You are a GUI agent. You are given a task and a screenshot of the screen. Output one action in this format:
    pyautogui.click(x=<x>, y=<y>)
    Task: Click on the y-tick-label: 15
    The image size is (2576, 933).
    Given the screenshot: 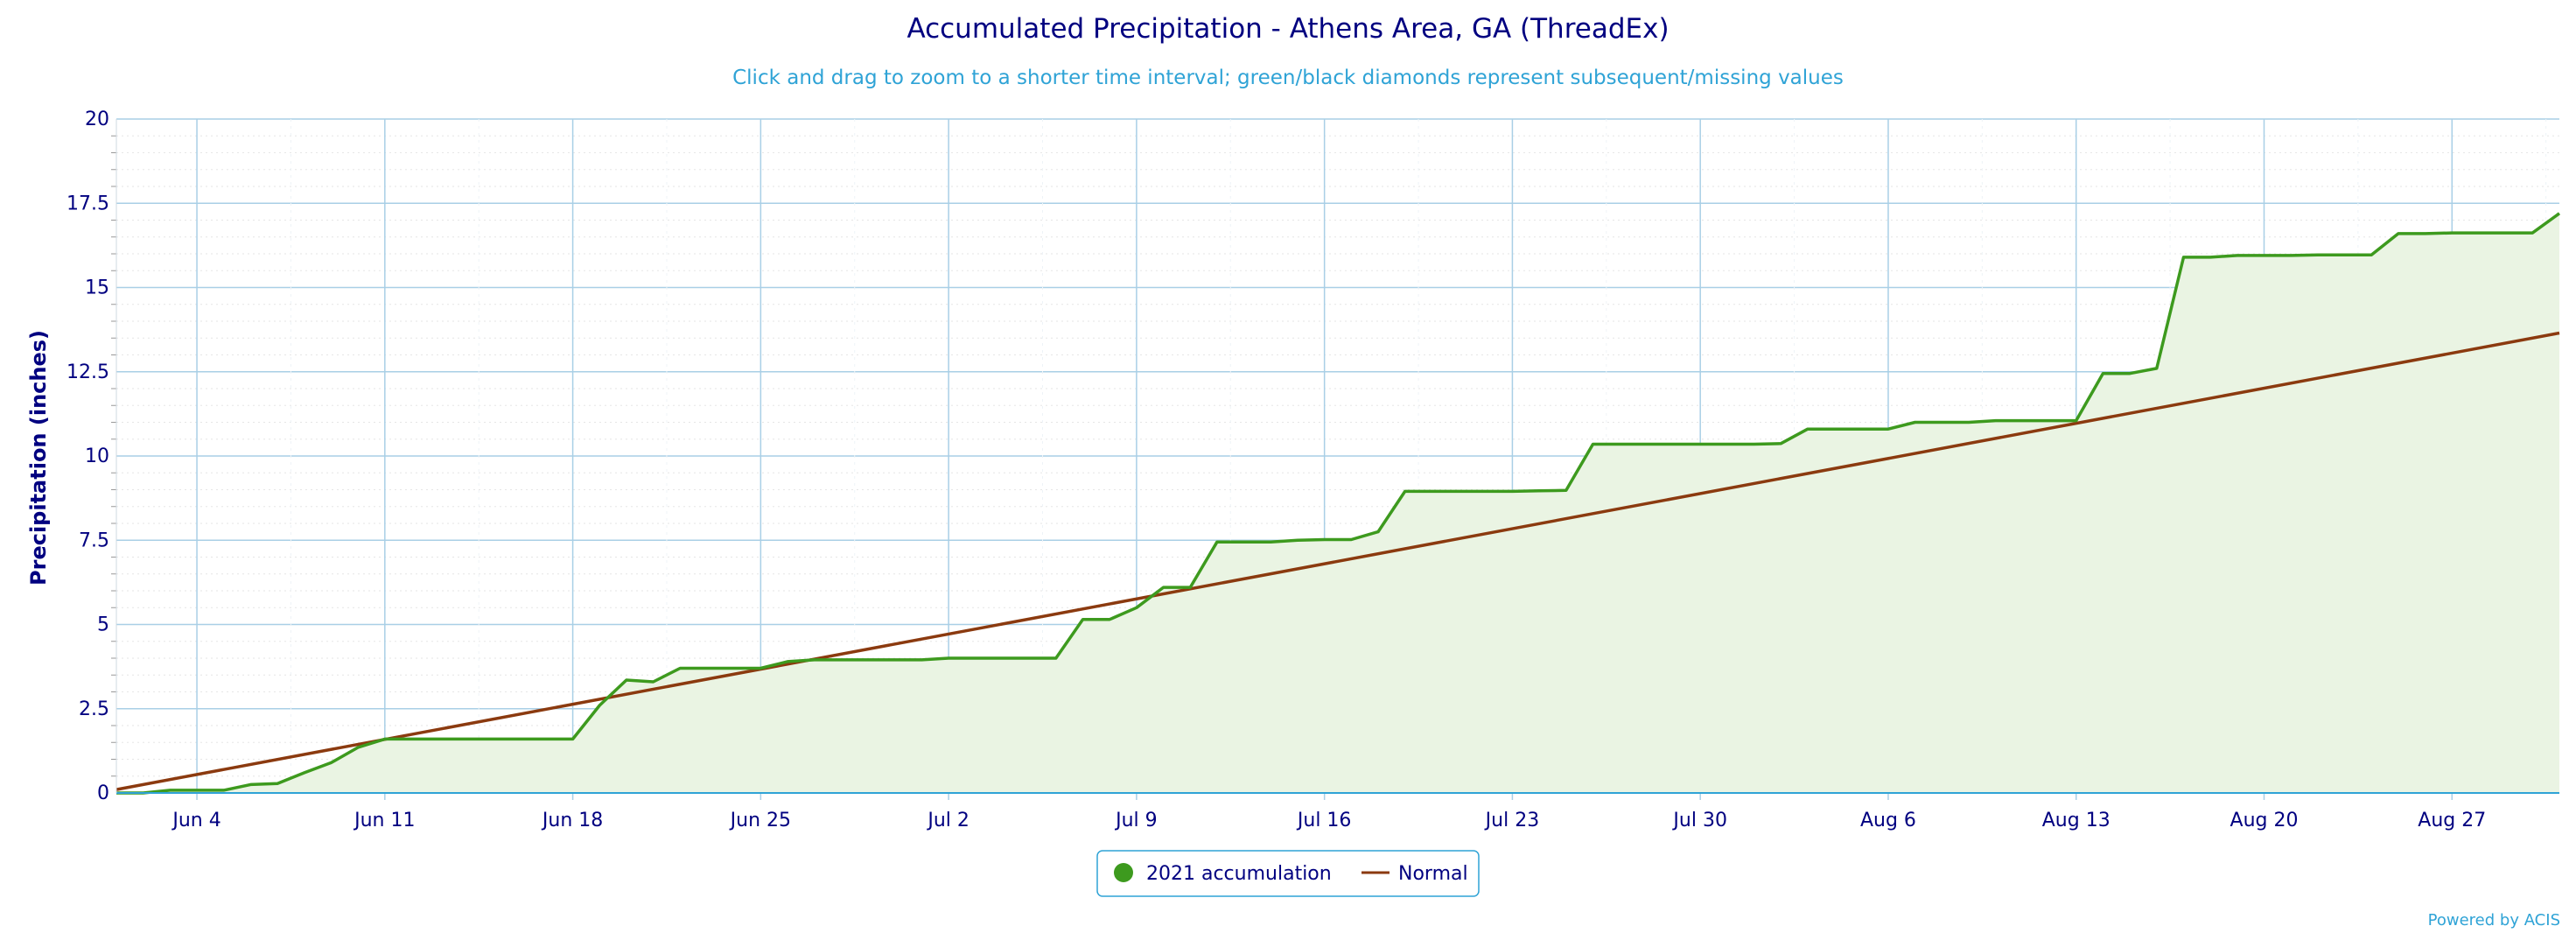 What is the action you would take?
    pyautogui.click(x=97, y=288)
    